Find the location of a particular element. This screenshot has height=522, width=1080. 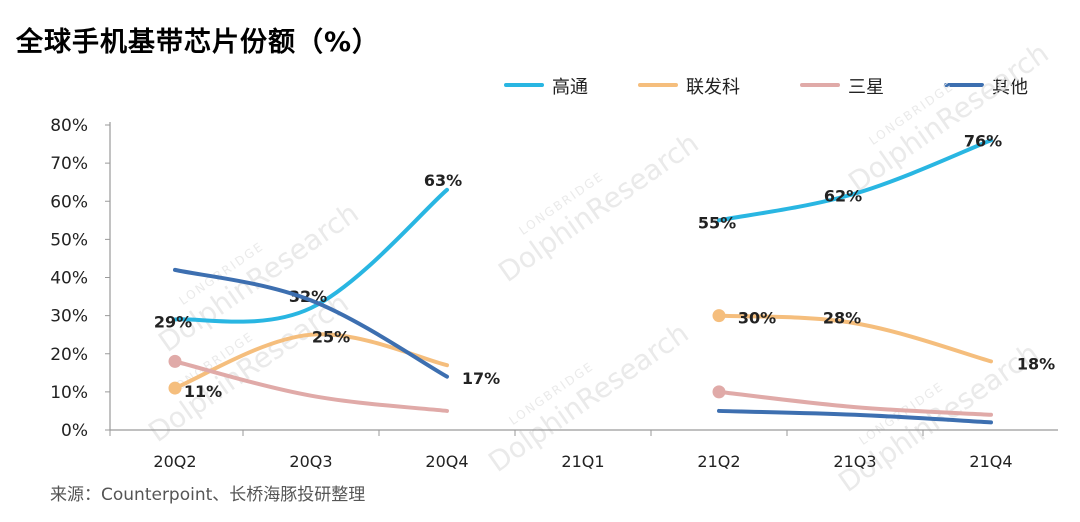

x-tick-label: 20Q3 is located at coordinates (310, 461).